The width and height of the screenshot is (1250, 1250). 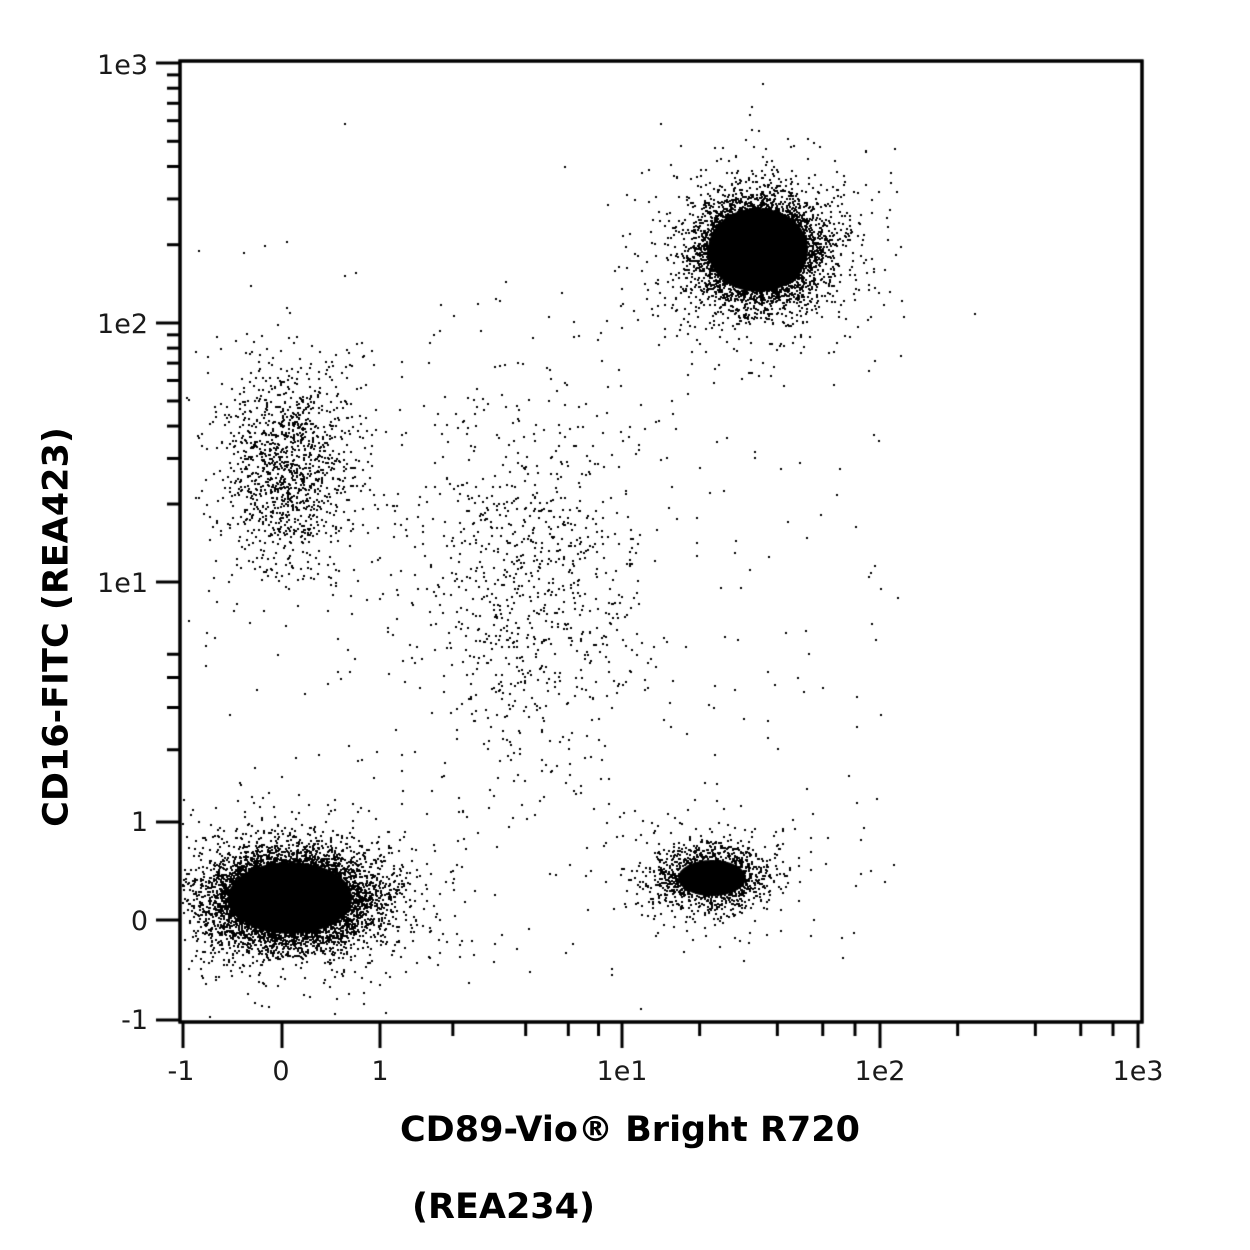 What do you see at coordinates (122, 324) in the screenshot?
I see `y-tick-1e2: 1e2` at bounding box center [122, 324].